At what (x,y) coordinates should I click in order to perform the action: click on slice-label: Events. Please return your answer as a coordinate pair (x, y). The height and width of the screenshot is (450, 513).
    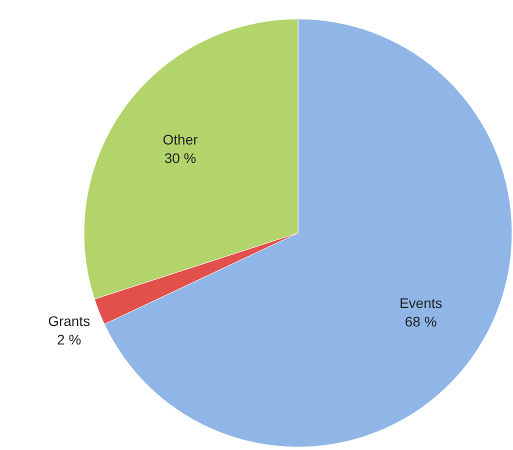
    Looking at the image, I should click on (420, 303).